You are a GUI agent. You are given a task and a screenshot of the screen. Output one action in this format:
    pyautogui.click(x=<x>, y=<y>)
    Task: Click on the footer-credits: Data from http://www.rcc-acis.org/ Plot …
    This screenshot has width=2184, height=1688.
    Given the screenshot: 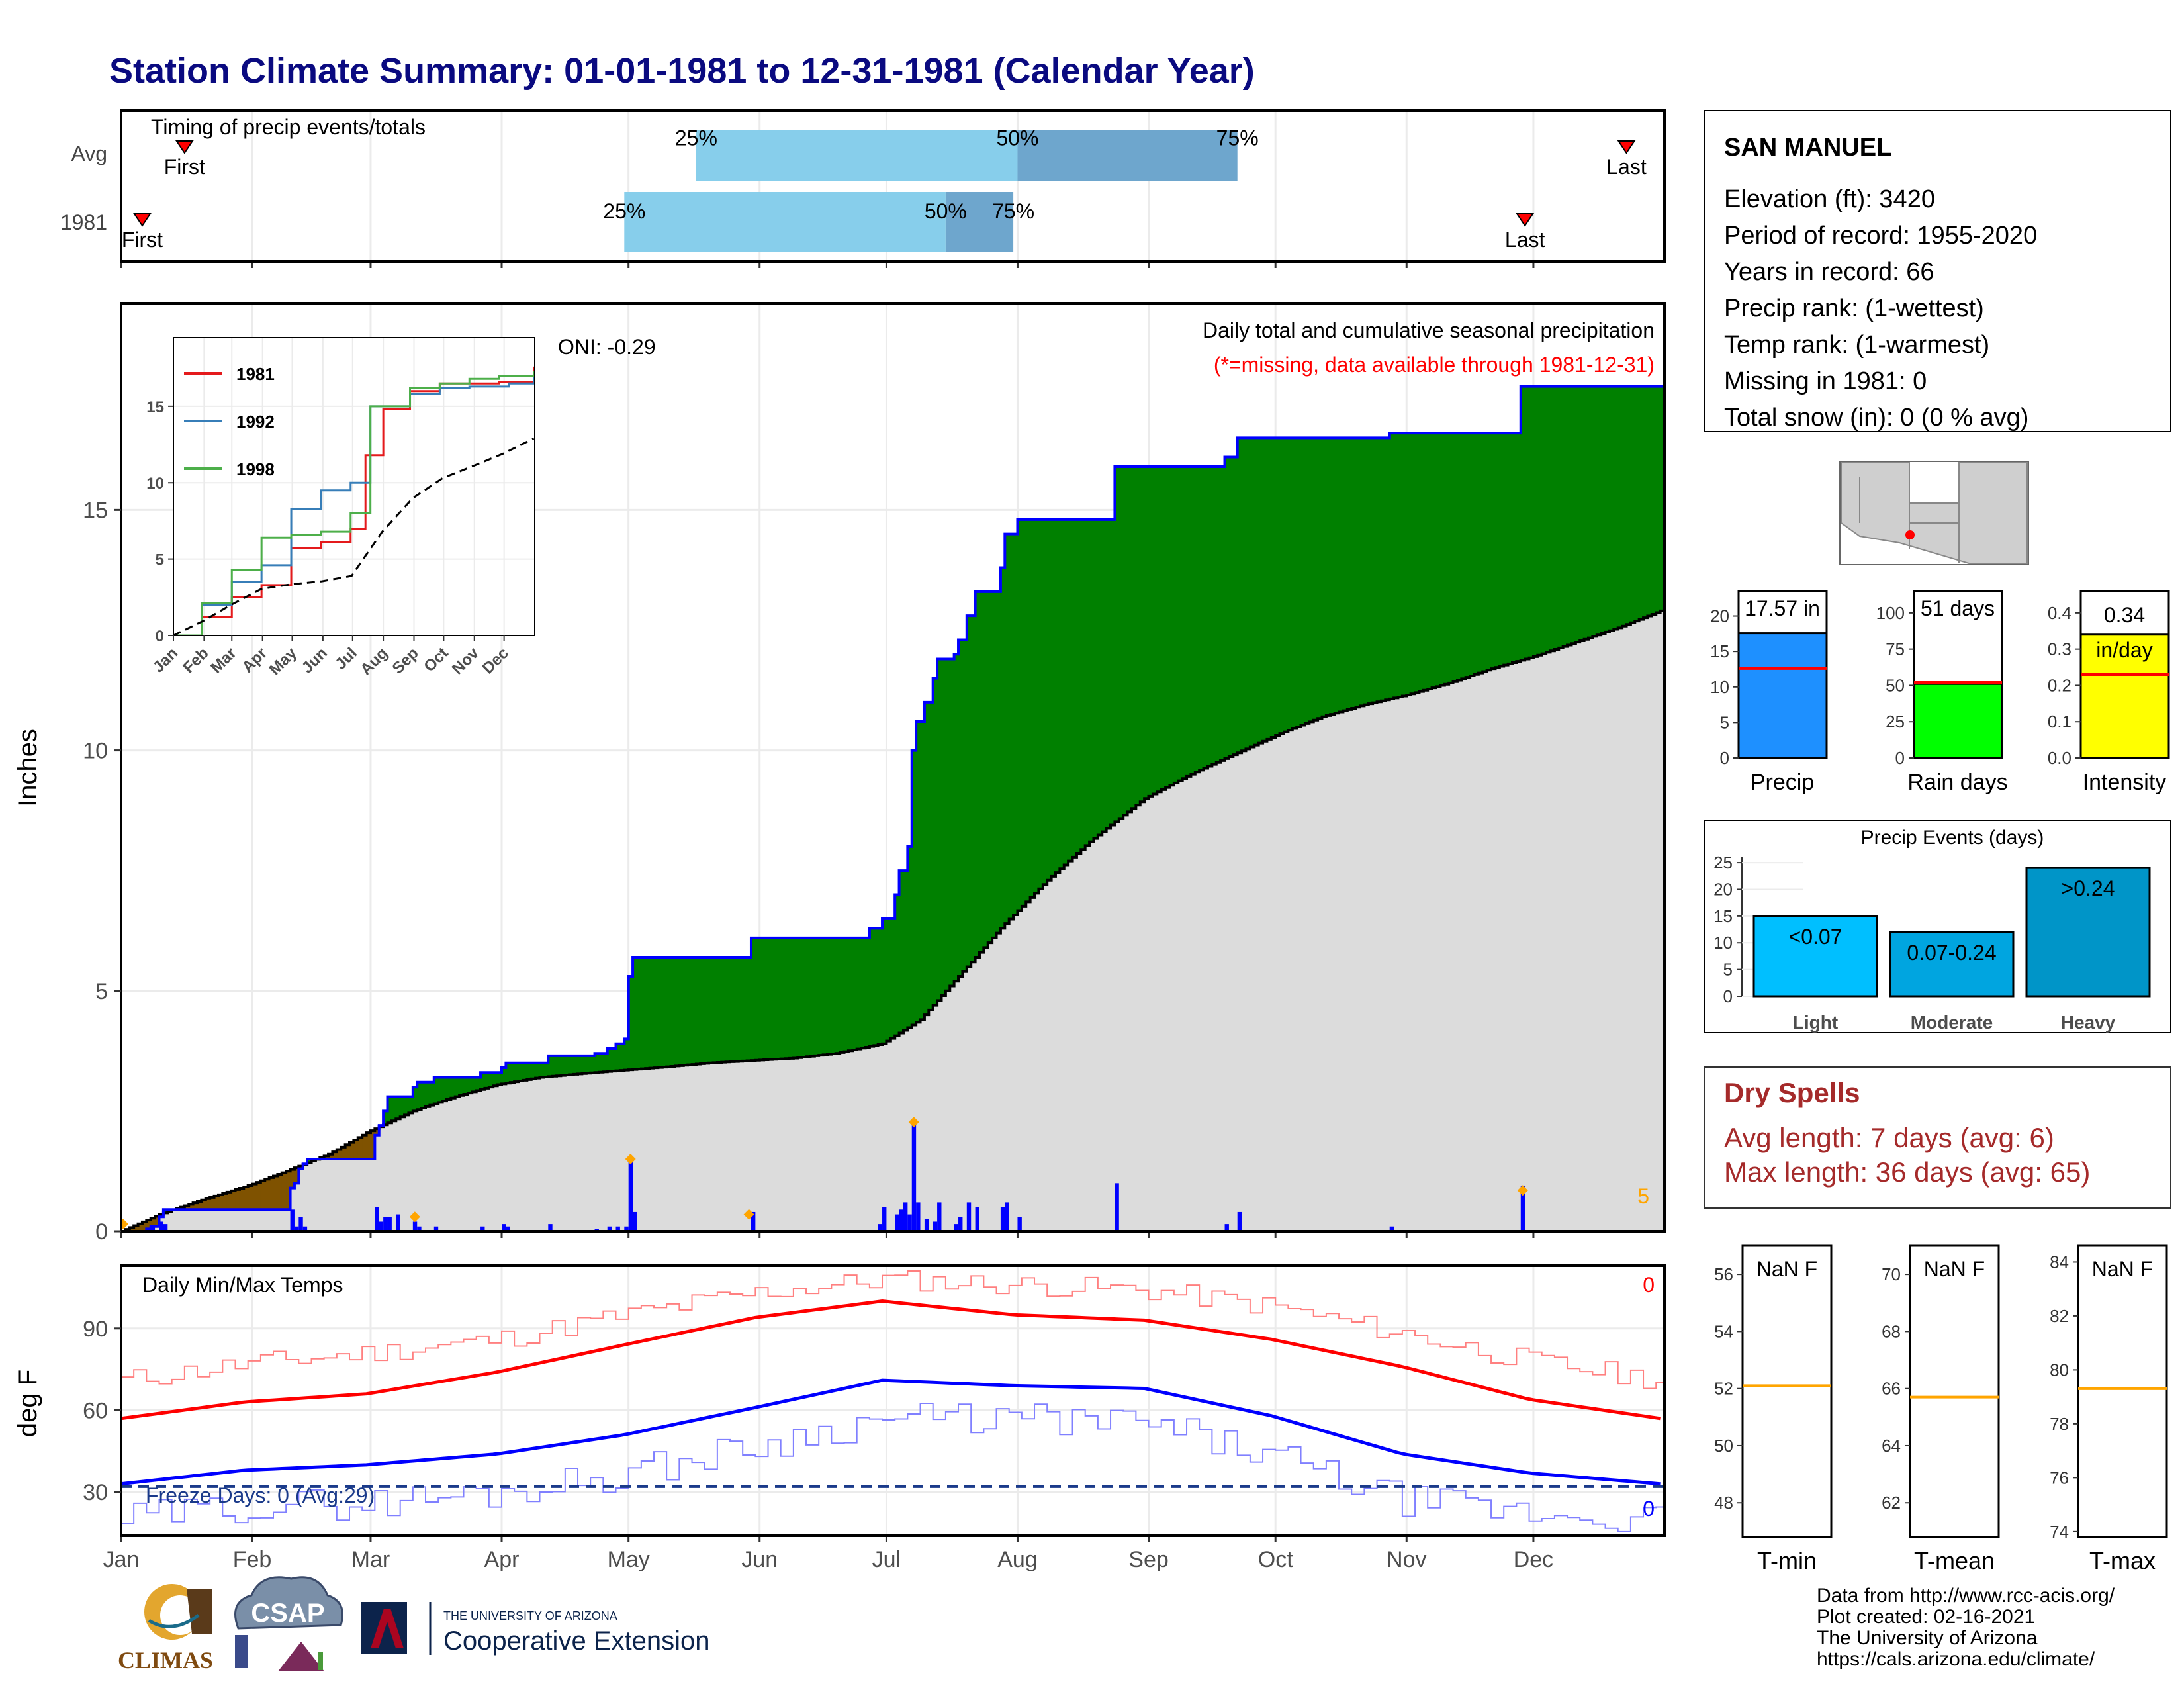 What is the action you would take?
    pyautogui.click(x=1966, y=1627)
    